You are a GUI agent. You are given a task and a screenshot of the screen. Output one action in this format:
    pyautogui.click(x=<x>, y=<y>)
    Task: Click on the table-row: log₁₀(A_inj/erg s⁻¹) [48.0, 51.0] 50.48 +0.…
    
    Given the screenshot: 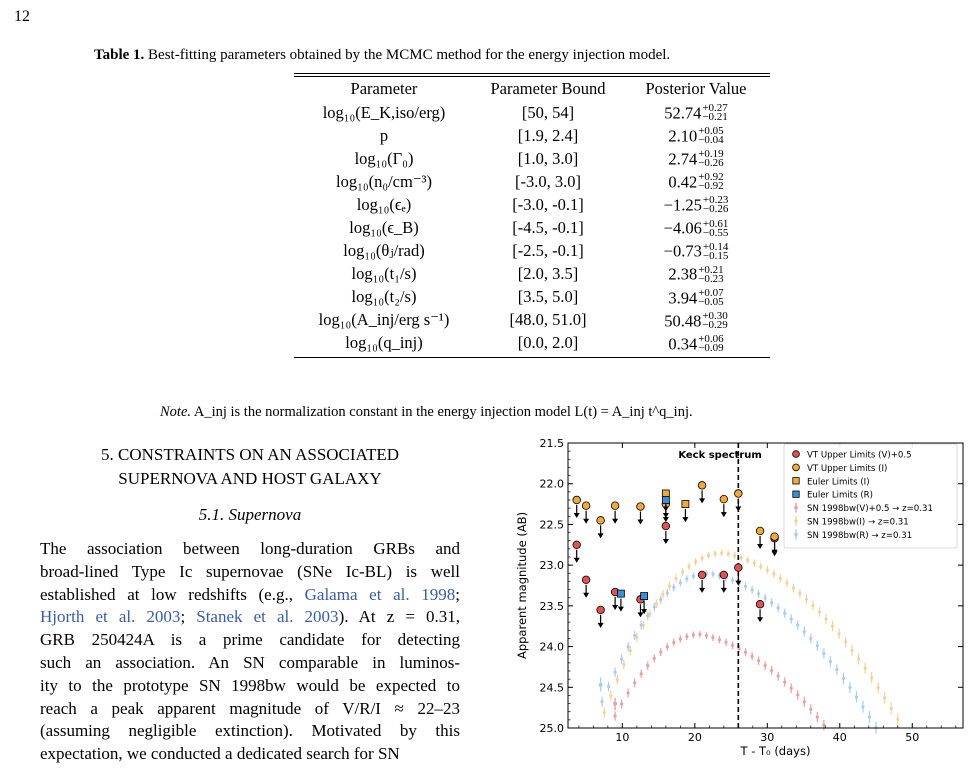 What is the action you would take?
    pyautogui.click(x=532, y=320)
    